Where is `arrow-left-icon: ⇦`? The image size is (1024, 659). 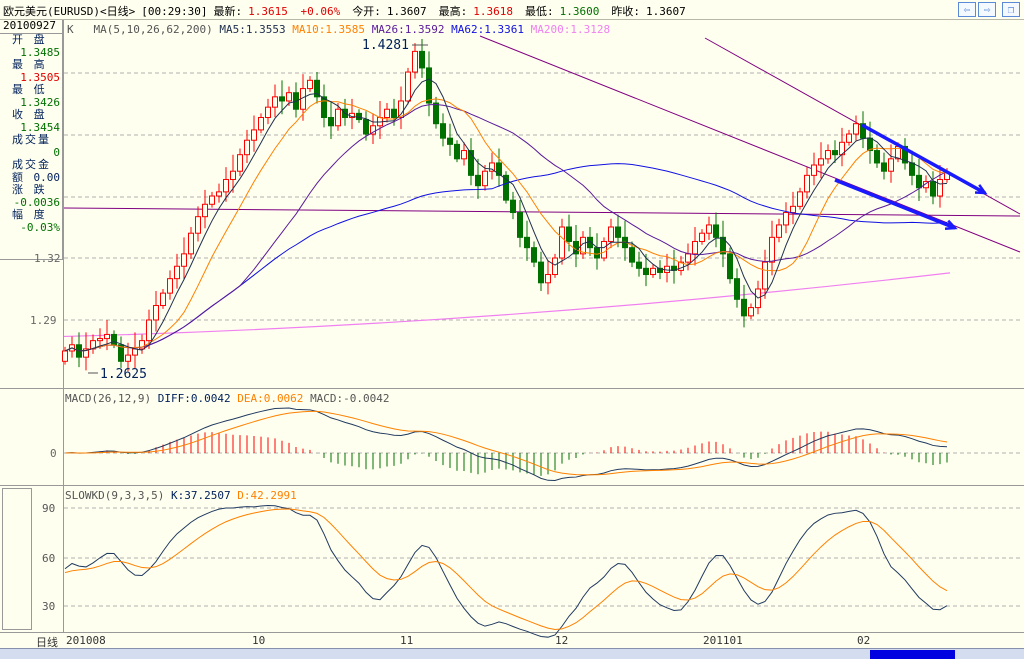
arrow-left-icon: ⇦ is located at coordinates (967, 9).